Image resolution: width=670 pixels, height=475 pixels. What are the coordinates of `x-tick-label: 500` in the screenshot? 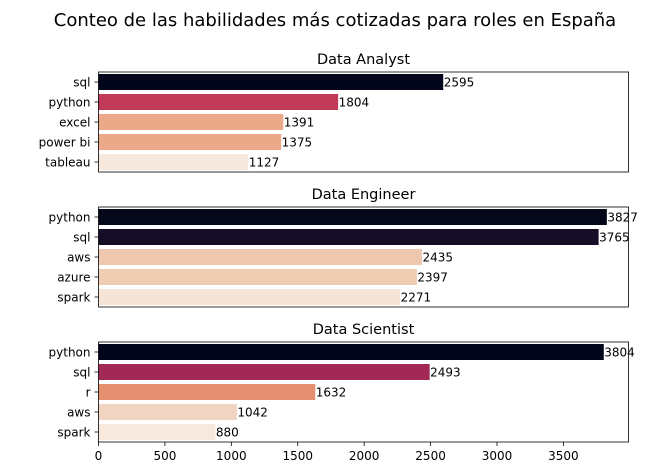 It's located at (164, 456).